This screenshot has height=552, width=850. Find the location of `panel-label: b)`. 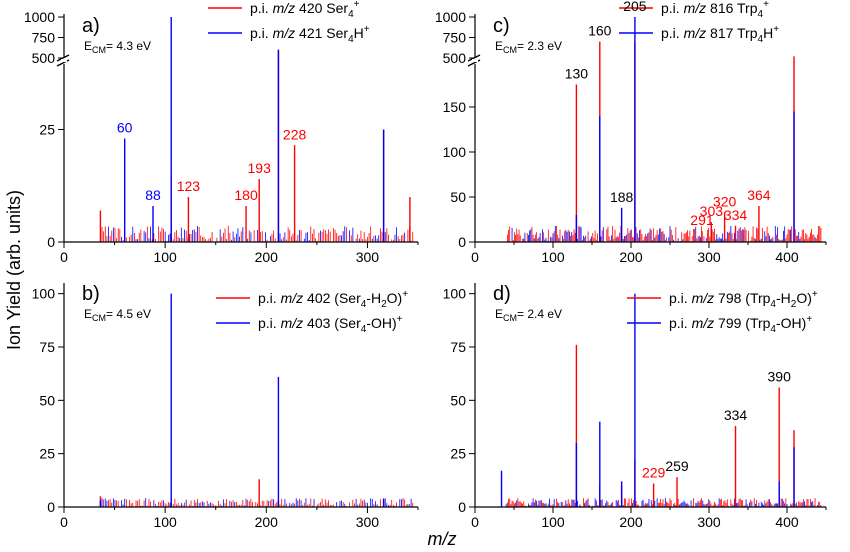

panel-label: b) is located at coordinates (91, 294).